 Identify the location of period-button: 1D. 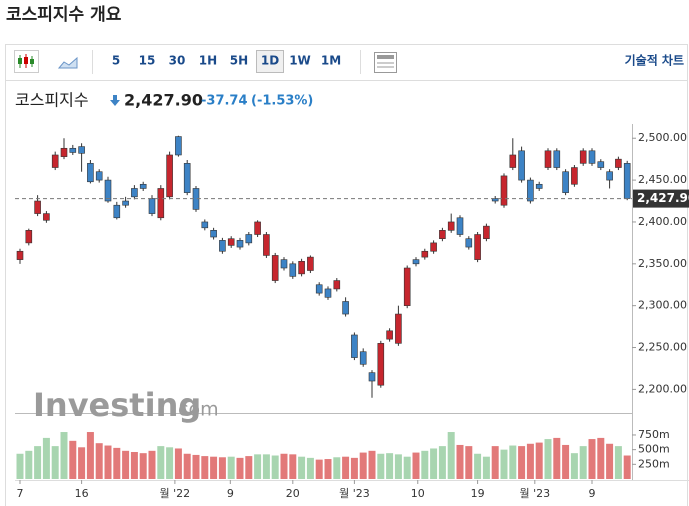
(270, 61).